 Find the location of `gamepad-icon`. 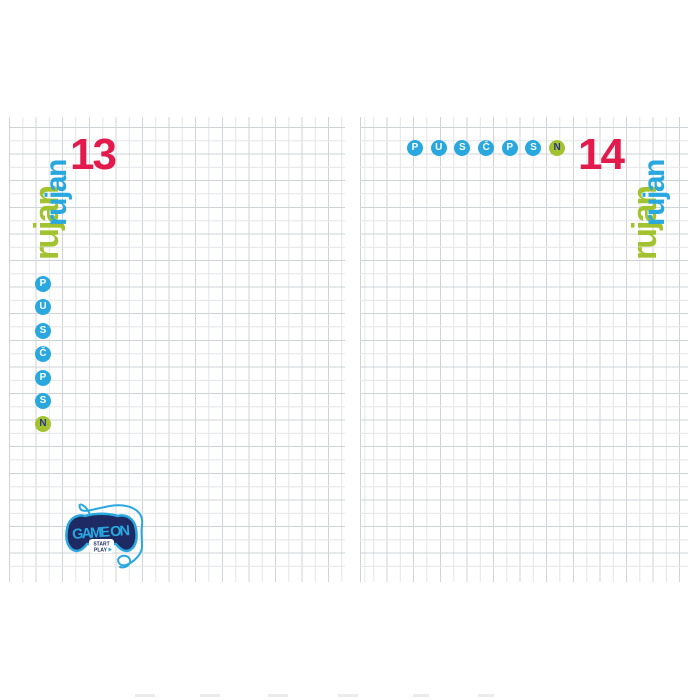

gamepad-icon is located at coordinates (101, 532).